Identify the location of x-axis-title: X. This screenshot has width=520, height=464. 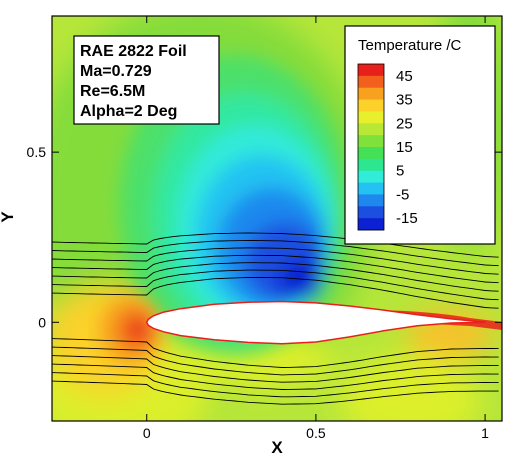
(277, 447).